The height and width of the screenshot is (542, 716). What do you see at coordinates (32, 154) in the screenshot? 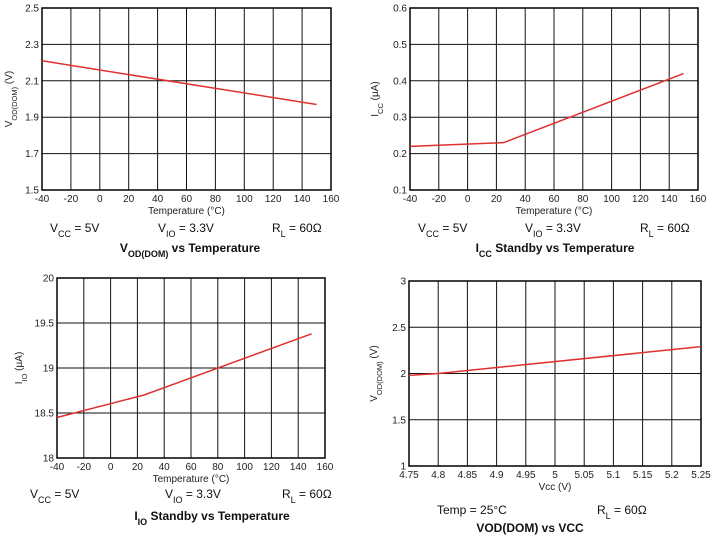
I see `y-tick-label: 1.7` at bounding box center [32, 154].